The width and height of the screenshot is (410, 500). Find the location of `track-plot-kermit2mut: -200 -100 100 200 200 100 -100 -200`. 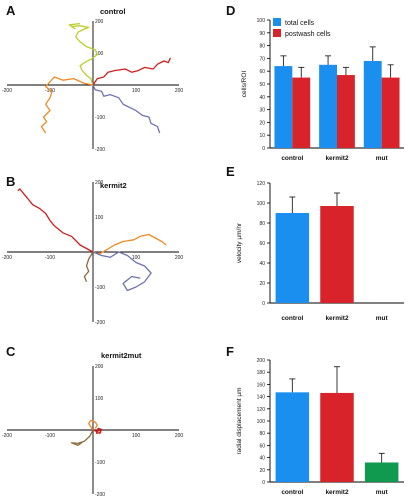

track-plot-kermit2mut: -200 -100 100 200 200 100 -100 -200 is located at coordinates (92, 431).